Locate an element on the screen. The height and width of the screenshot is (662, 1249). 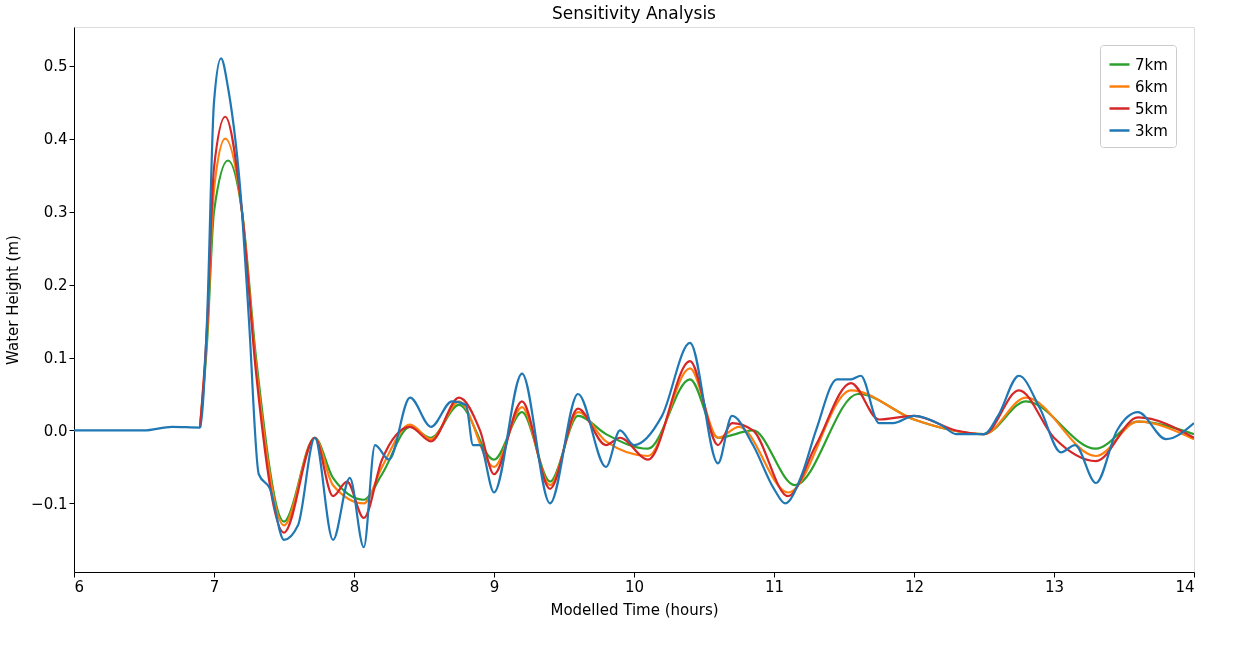
x-tick-label: 14 is located at coordinates (1185, 586).